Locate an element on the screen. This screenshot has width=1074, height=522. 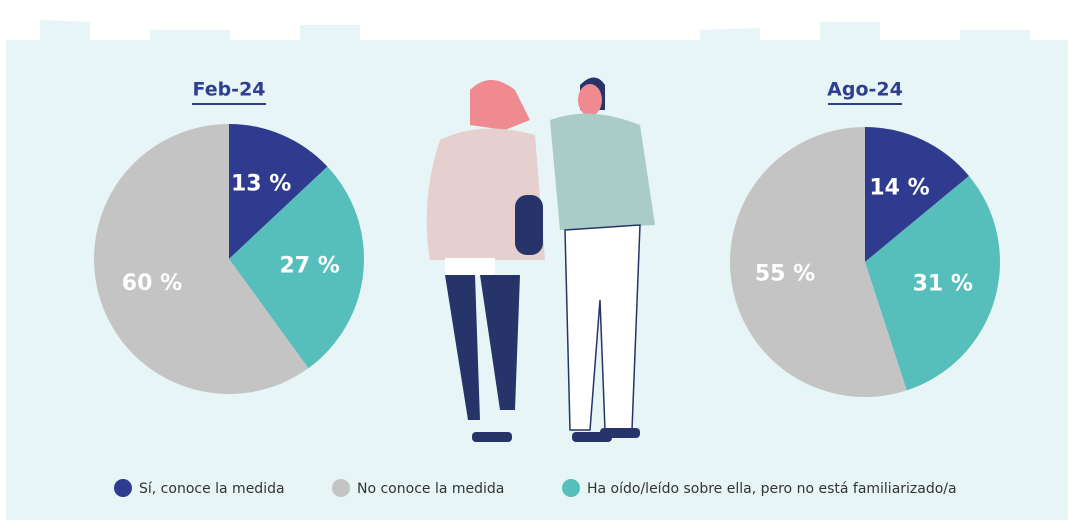
chart-title: Ago-24 is located at coordinates (865, 90).